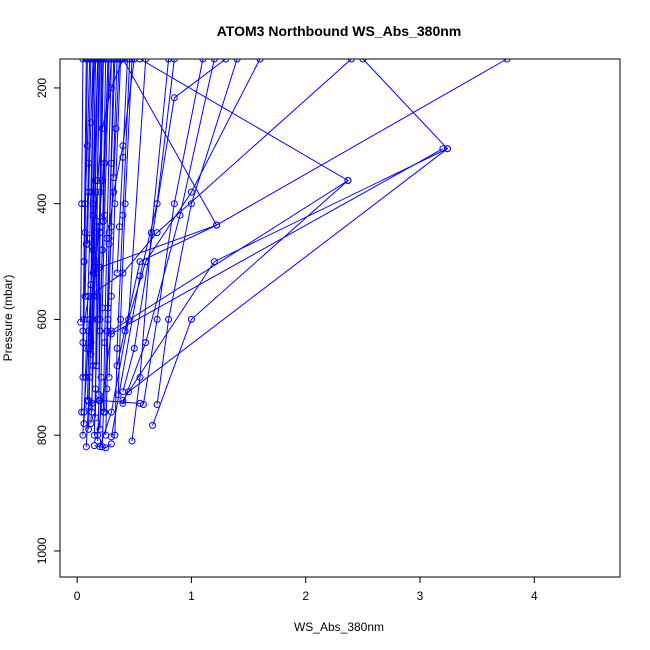 The height and width of the screenshot is (650, 650). Describe the element at coordinates (42, 88) in the screenshot. I see `y-tick-label: 200` at that location.